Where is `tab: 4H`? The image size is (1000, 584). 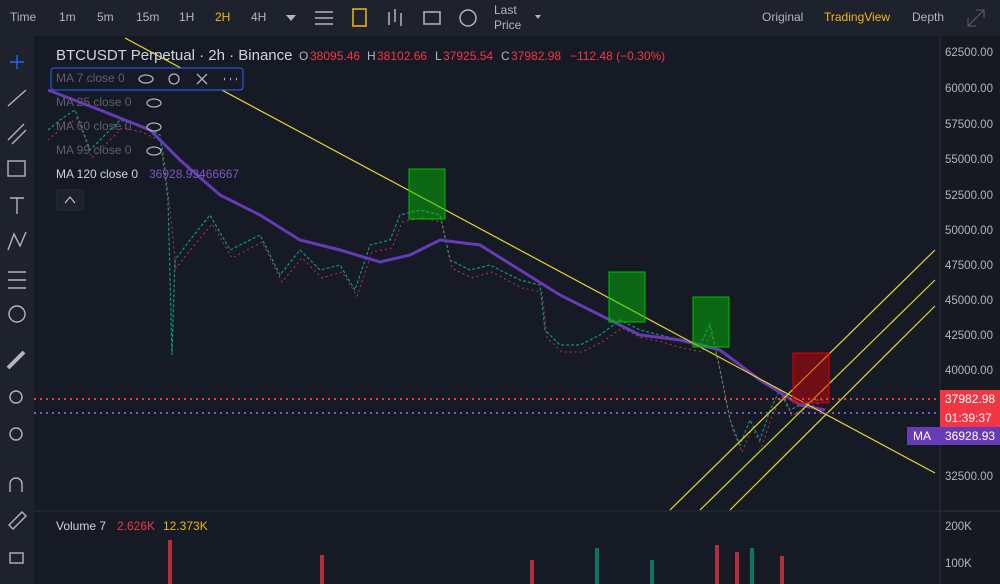
tab: 4H is located at coordinates (258, 17).